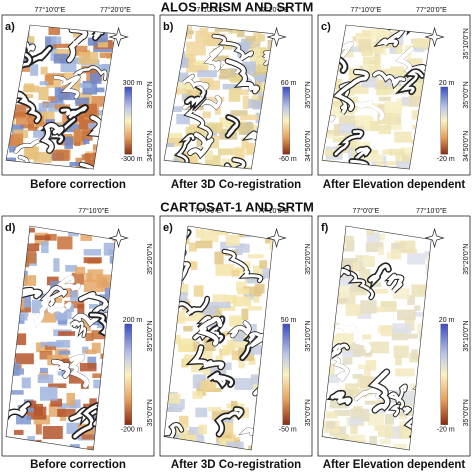  I want to click on panel-letter: e), so click(168, 228).